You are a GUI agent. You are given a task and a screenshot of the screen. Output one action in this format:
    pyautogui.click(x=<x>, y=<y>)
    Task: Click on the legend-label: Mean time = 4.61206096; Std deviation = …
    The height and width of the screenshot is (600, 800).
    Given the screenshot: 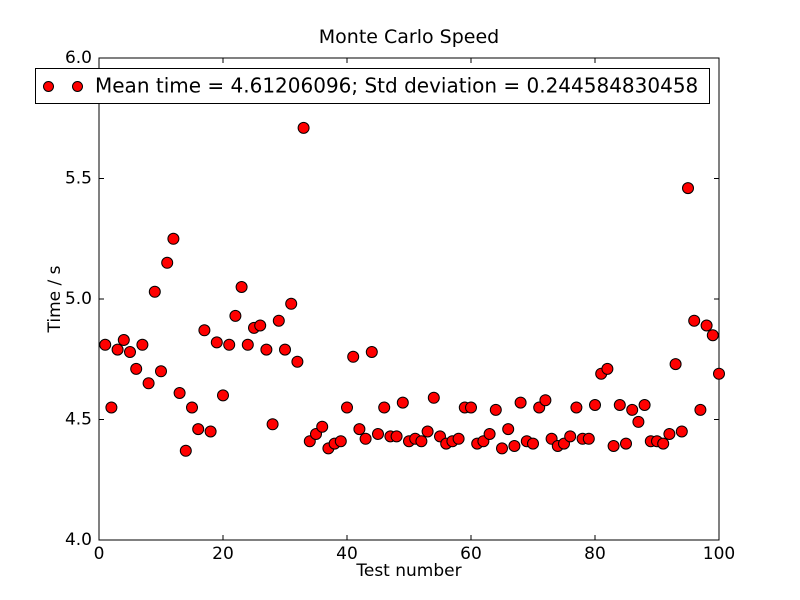 What is the action you would take?
    pyautogui.click(x=397, y=85)
    